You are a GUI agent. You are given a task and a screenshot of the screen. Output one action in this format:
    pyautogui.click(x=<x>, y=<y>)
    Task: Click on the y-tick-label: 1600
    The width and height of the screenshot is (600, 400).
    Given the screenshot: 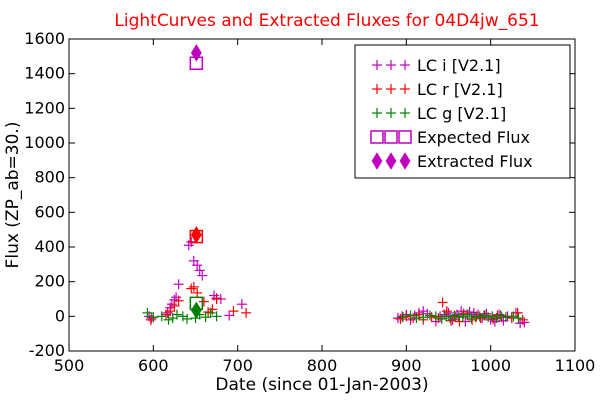 What is the action you would take?
    pyautogui.click(x=44, y=38)
    